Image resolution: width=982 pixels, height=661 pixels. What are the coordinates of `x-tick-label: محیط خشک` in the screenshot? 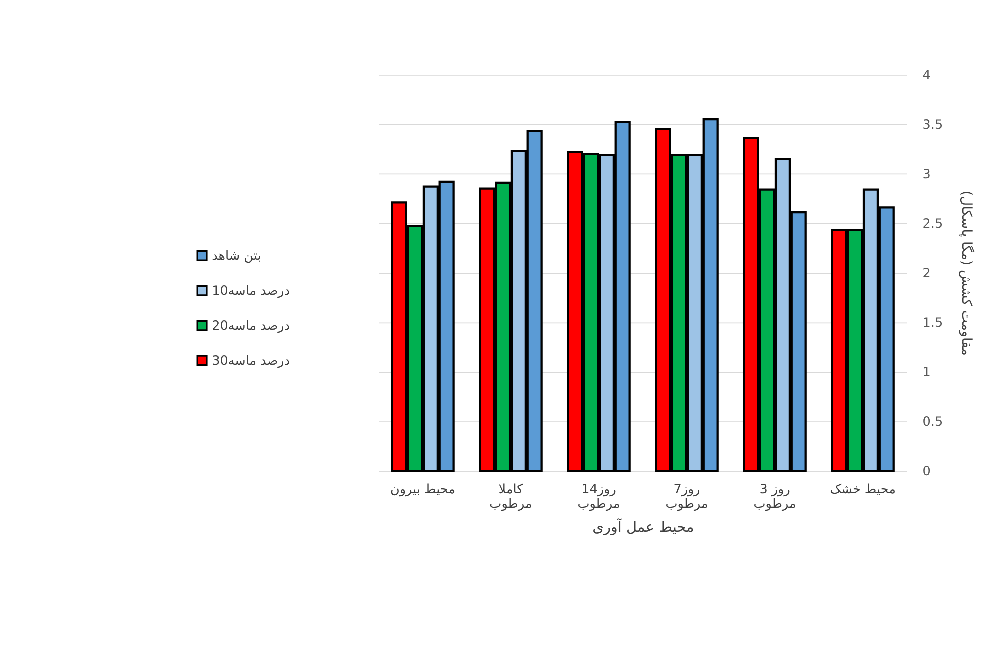 It's located at (863, 490).